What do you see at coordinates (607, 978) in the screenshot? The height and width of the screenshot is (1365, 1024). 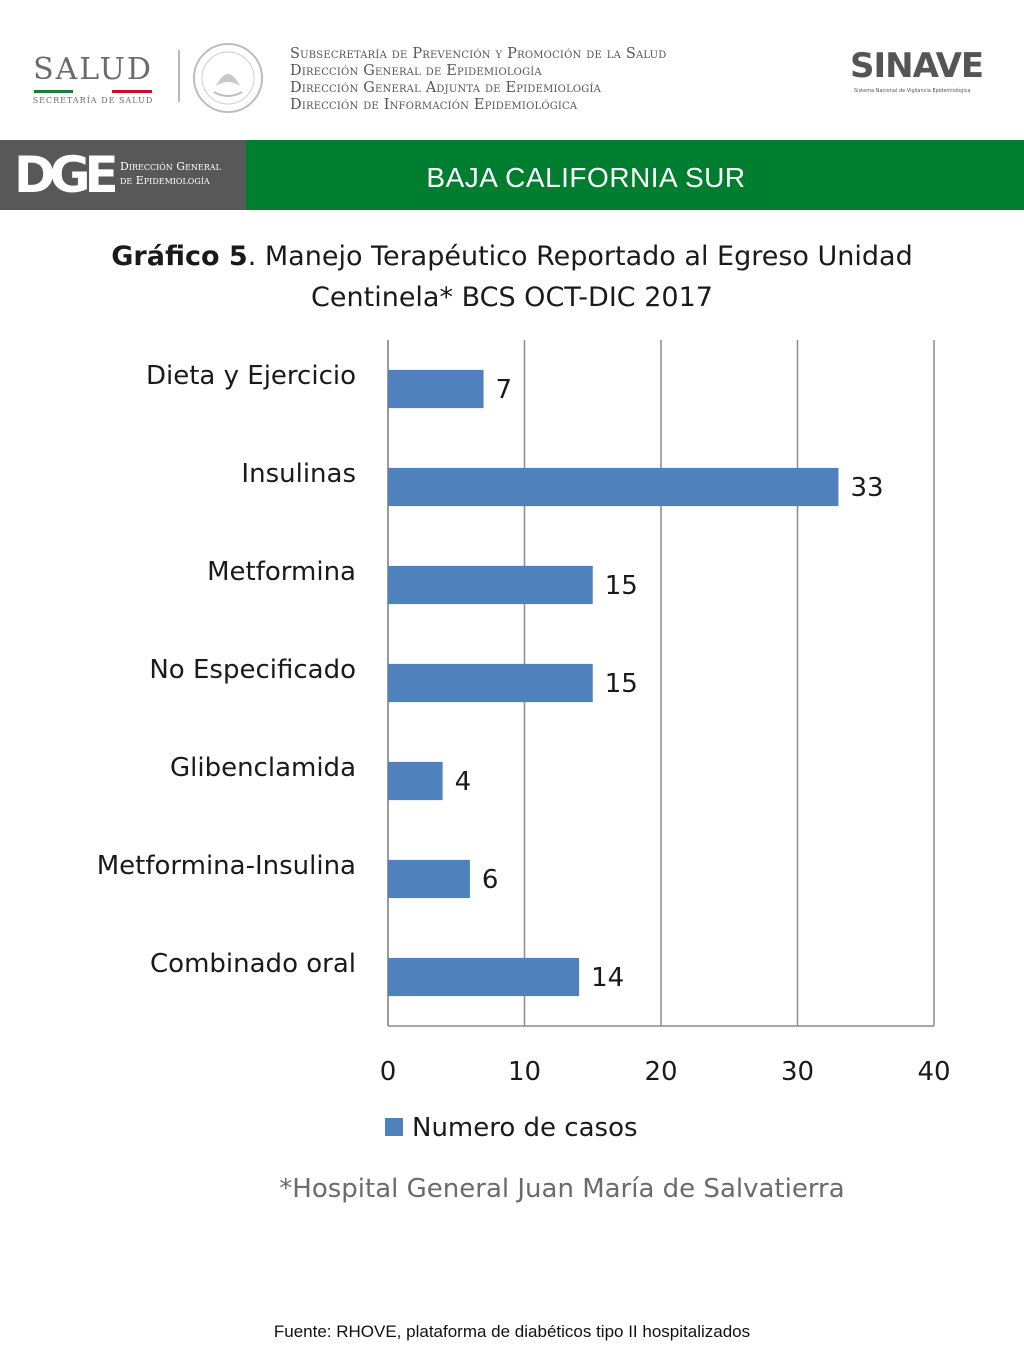 I see `value-label-6: 14` at bounding box center [607, 978].